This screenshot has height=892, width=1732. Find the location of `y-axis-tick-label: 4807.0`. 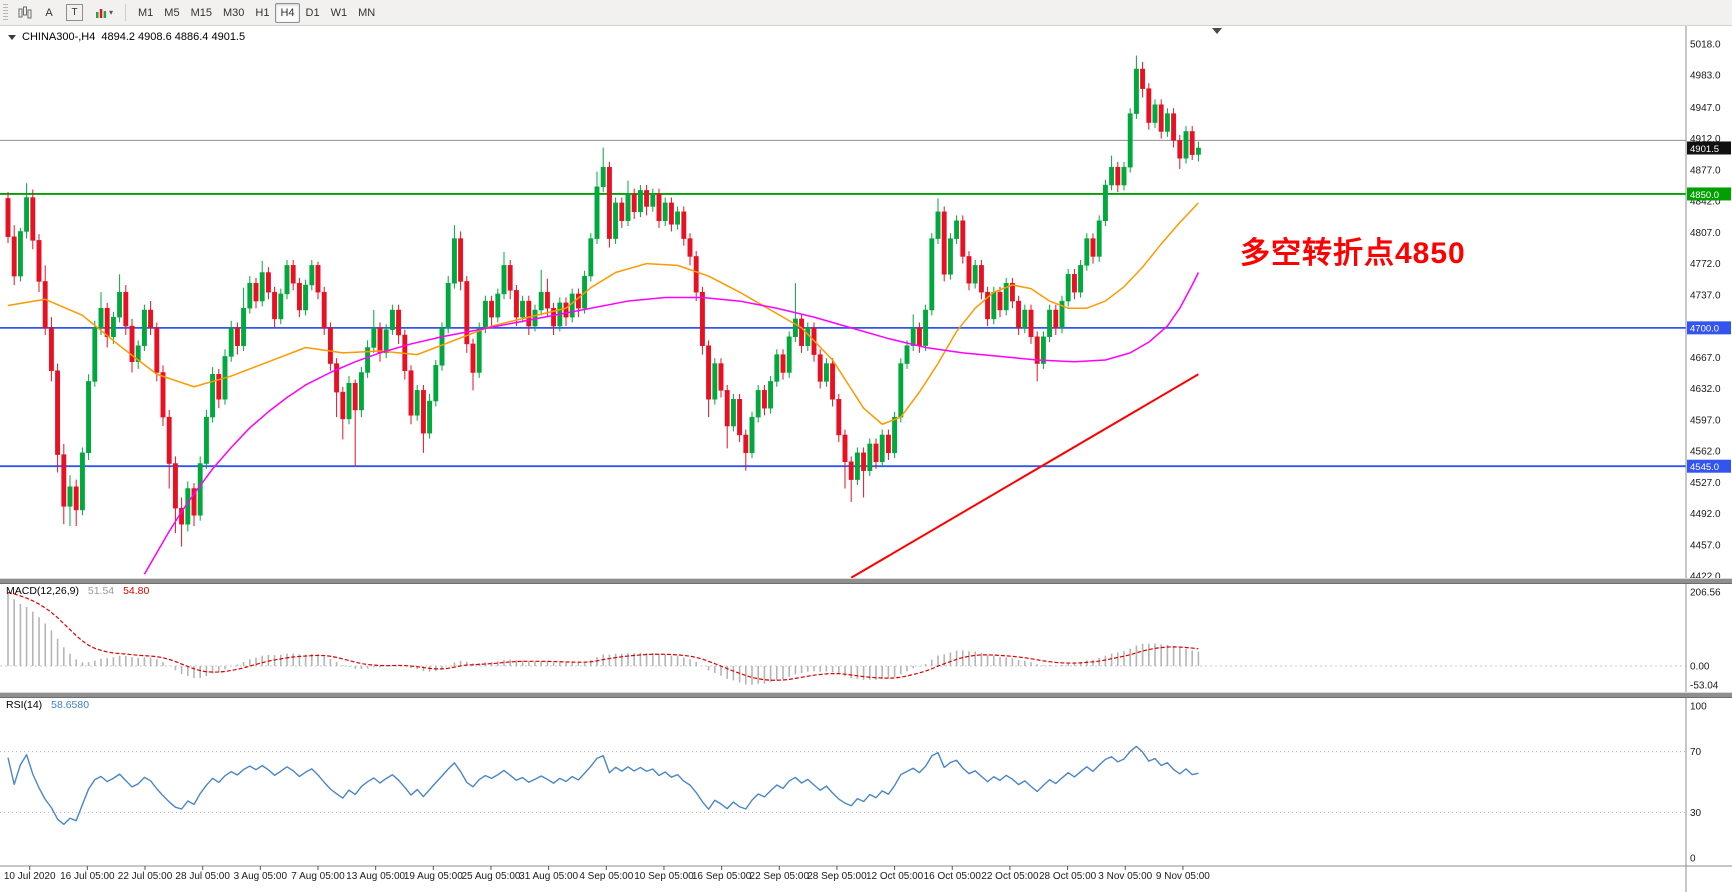

y-axis-tick-label: 4807.0 is located at coordinates (1705, 233).